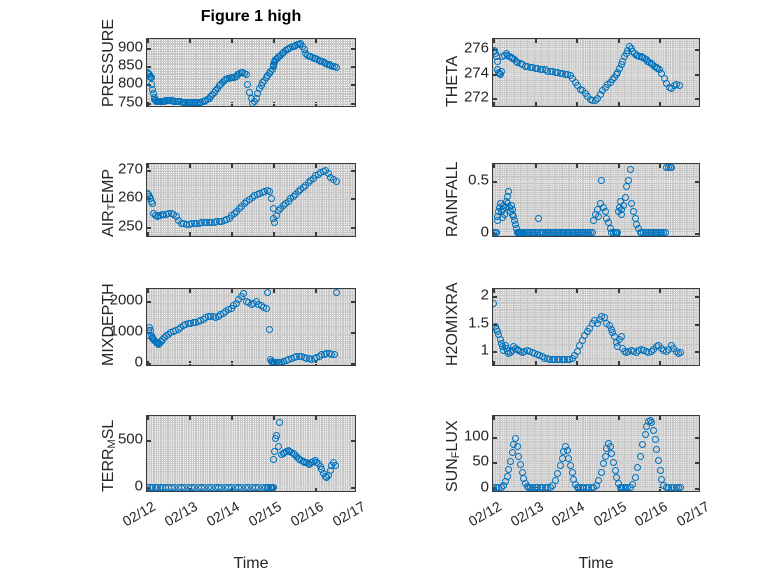  What do you see at coordinates (596, 200) in the screenshot?
I see `axes-rainfall` at bounding box center [596, 200].